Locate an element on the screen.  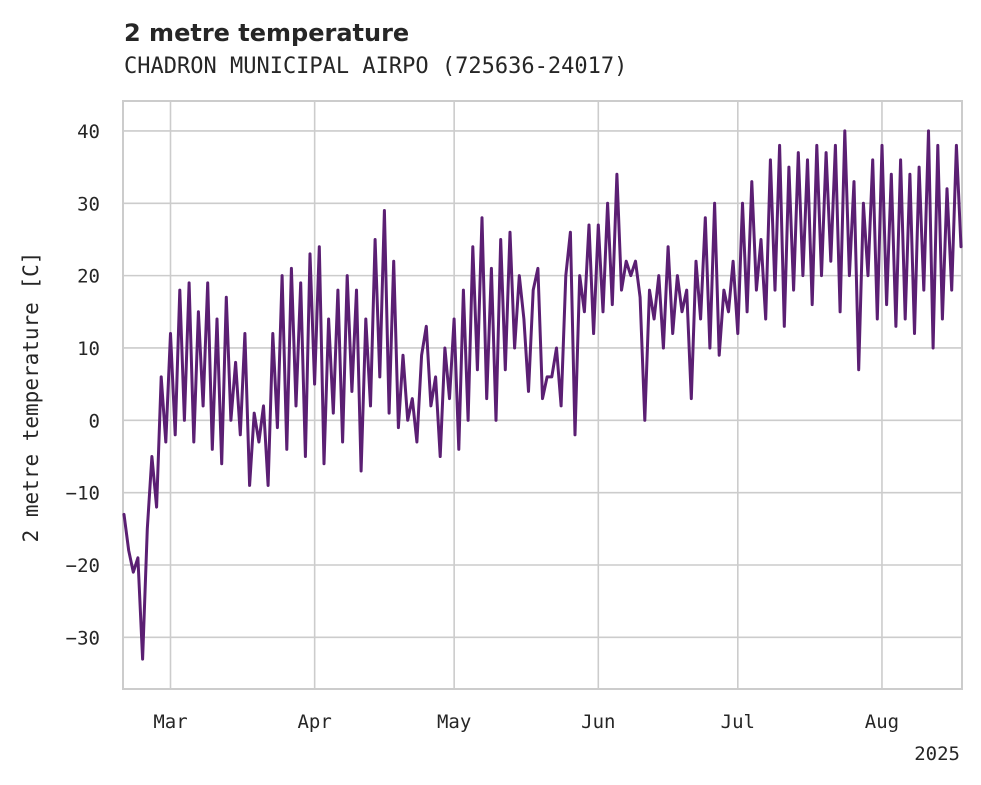
x-tick-label: Aug is located at coordinates (882, 722).